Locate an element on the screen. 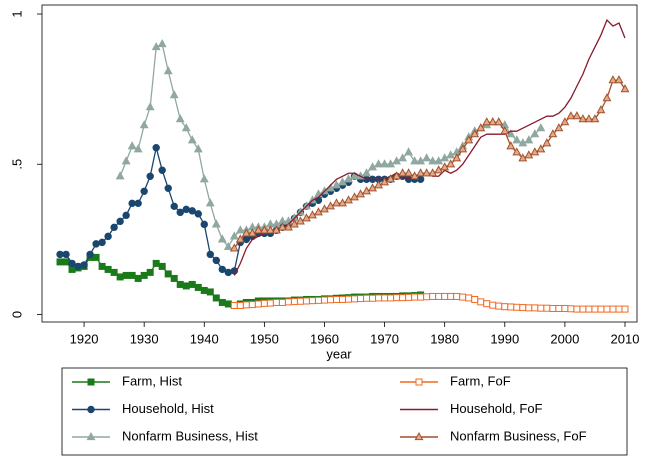 This screenshot has width=647, height=459. x-tick-label: 1960 is located at coordinates (324, 338).